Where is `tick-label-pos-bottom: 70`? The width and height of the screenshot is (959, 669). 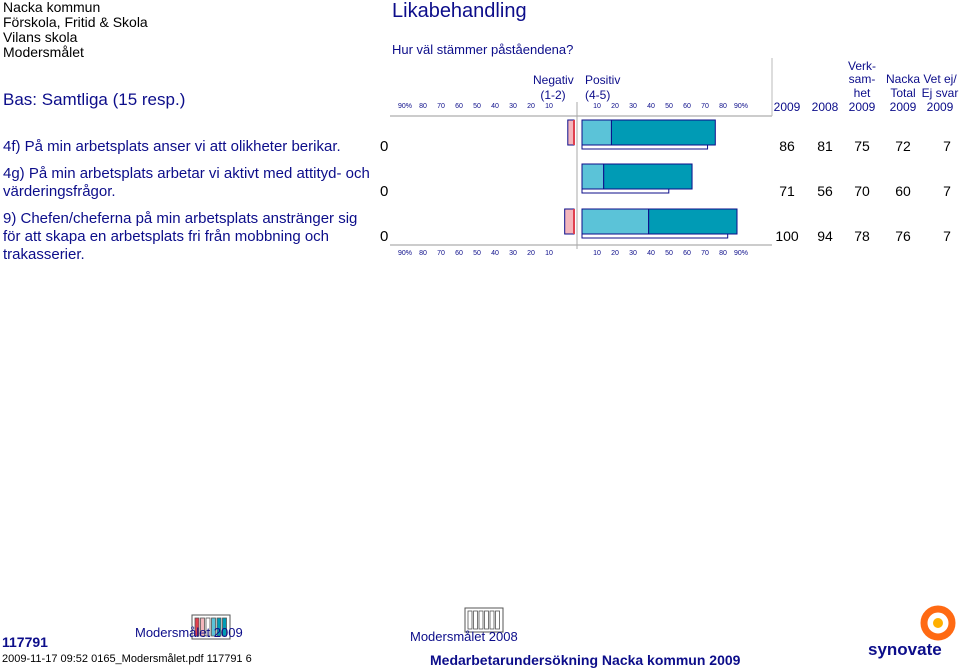
tick-label-pos-bottom: 70 is located at coordinates (705, 253).